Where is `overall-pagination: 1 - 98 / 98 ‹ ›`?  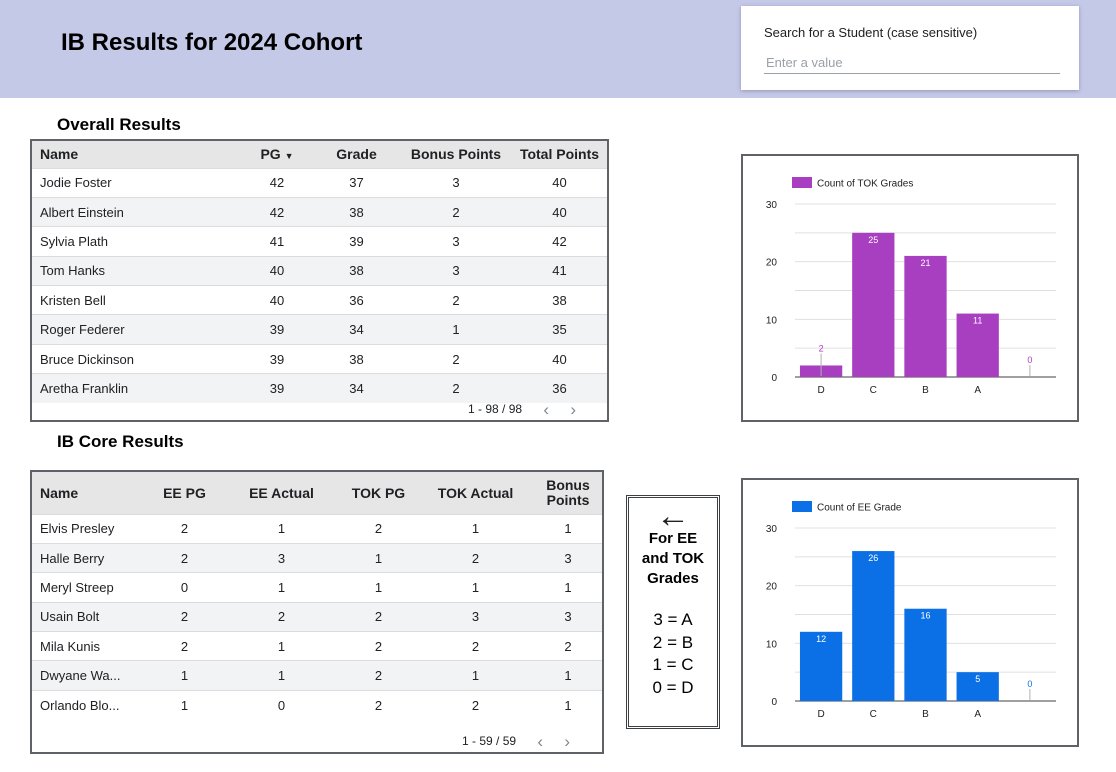 overall-pagination: 1 - 98 / 98 ‹ › is located at coordinates (522, 410).